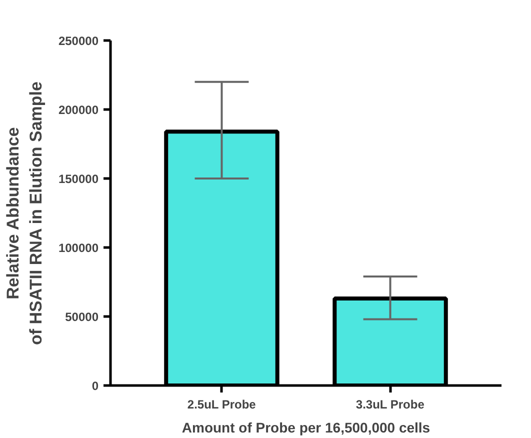  Describe the element at coordinates (390, 405) in the screenshot. I see `x-tick-label: 3.3uL Probe` at that location.